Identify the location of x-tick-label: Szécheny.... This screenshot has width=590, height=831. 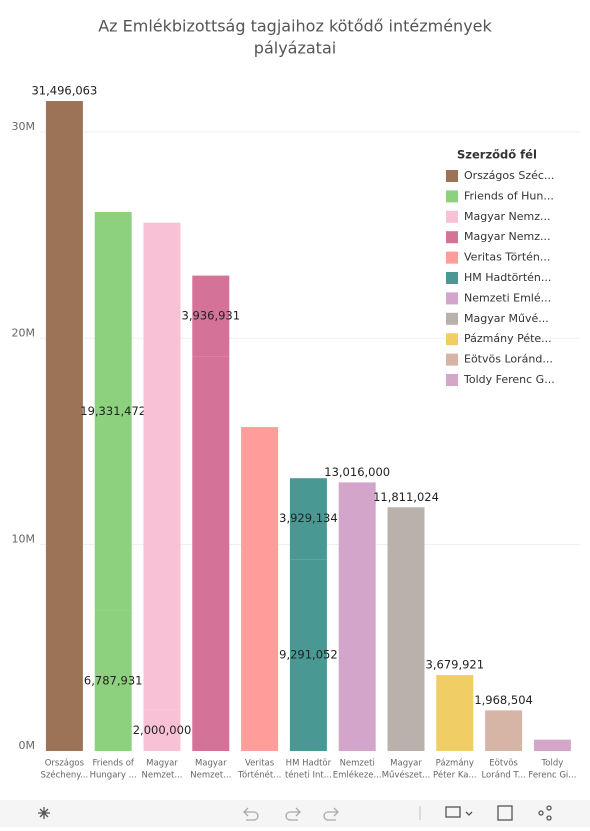
(65, 775).